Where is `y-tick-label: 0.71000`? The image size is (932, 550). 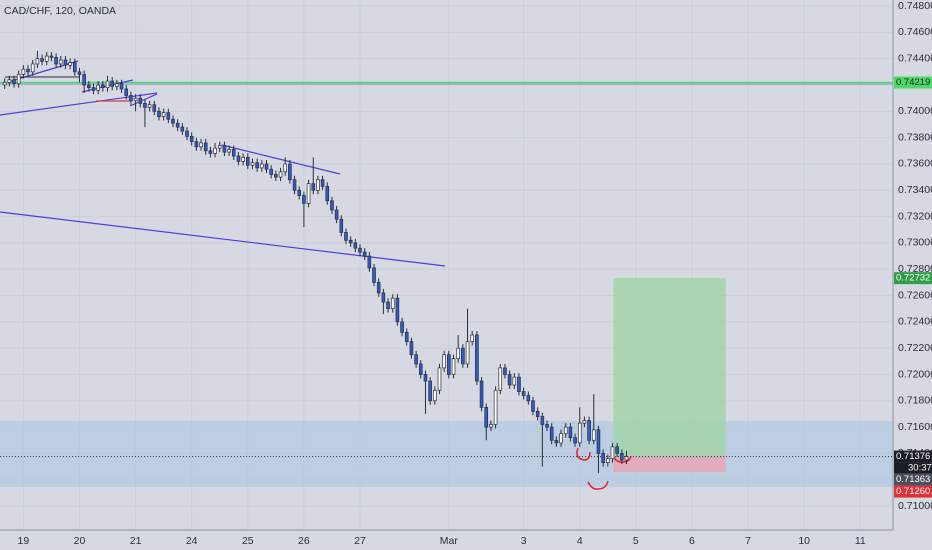
y-tick-label: 0.71000 is located at coordinates (915, 506).